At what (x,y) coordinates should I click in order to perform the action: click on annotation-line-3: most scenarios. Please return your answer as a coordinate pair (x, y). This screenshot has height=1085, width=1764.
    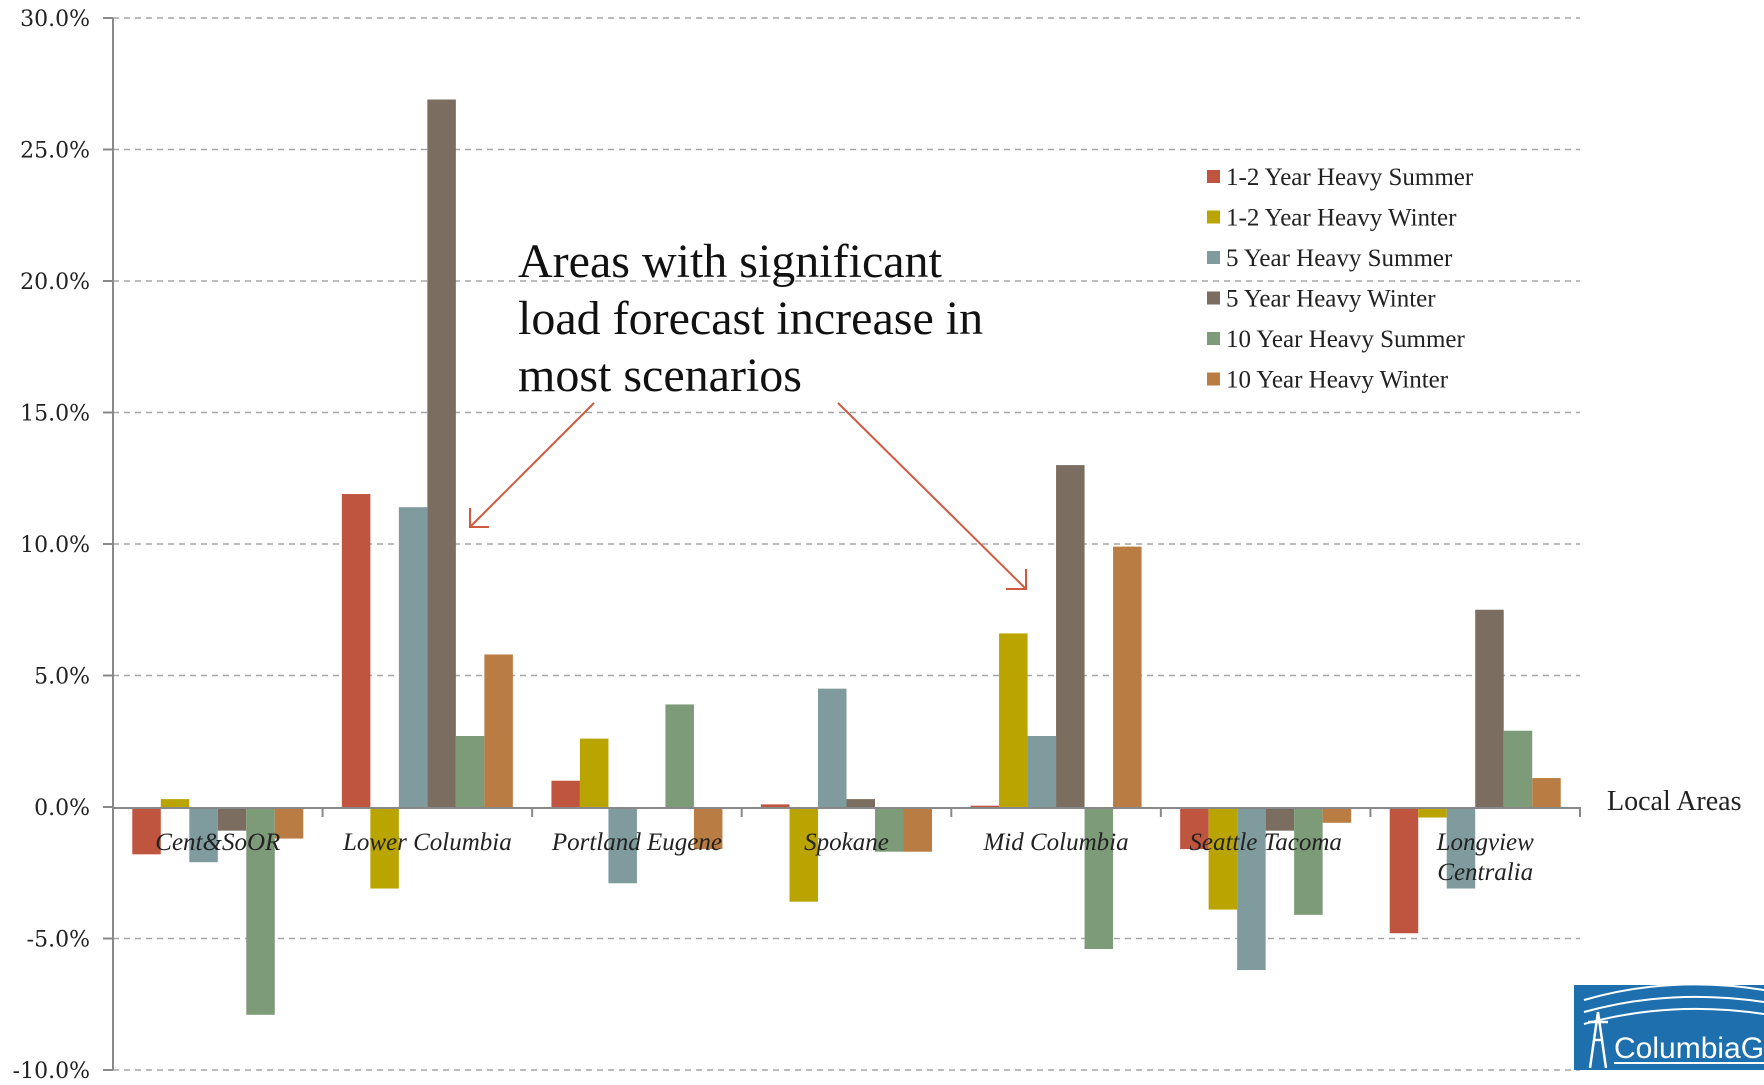
    Looking at the image, I should click on (660, 375).